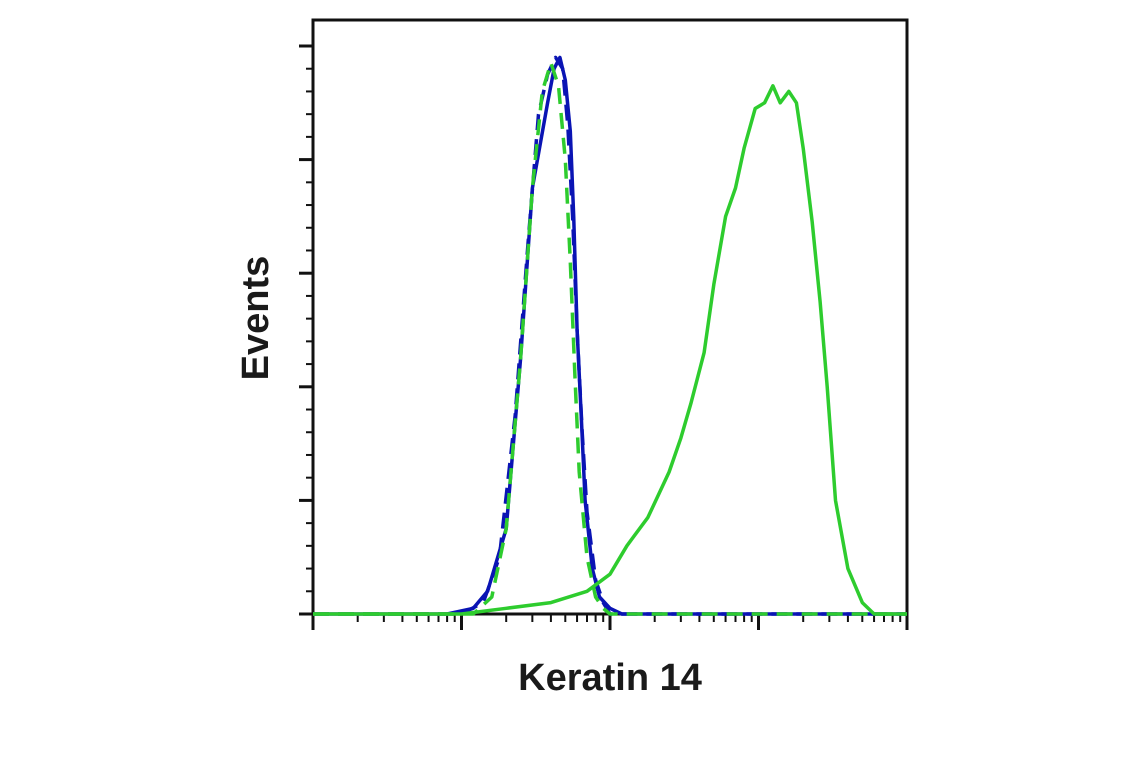 The image size is (1141, 768). What do you see at coordinates (306, 330) in the screenshot?
I see `y-axis-ticks` at bounding box center [306, 330].